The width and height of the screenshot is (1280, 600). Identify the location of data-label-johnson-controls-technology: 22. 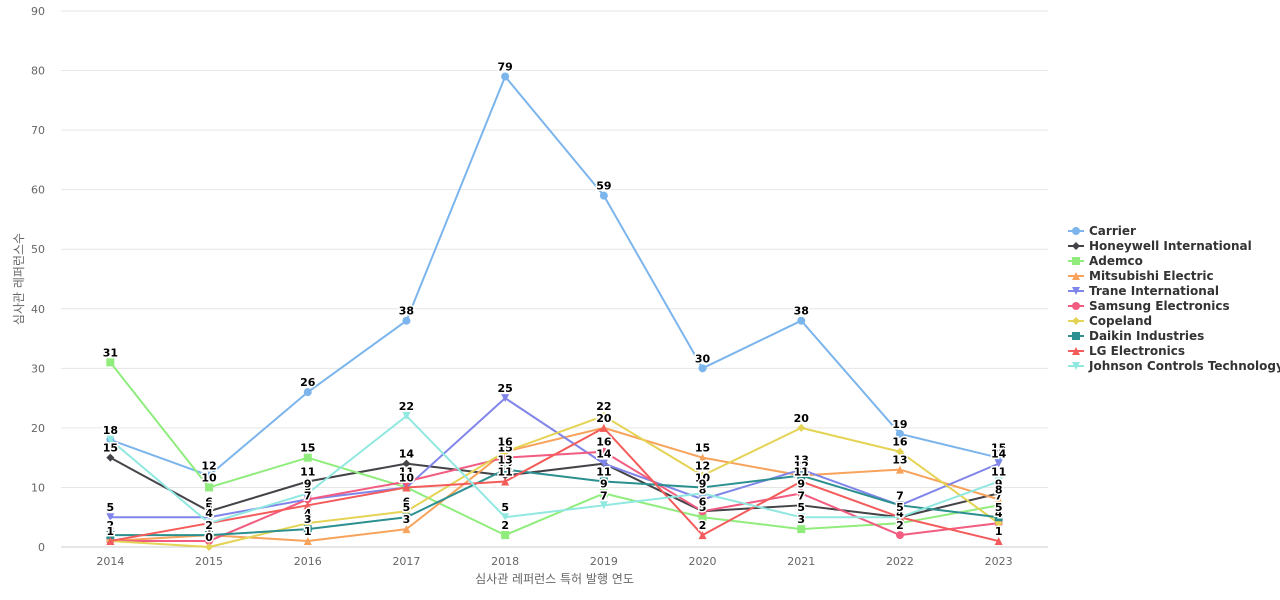
(406, 406).